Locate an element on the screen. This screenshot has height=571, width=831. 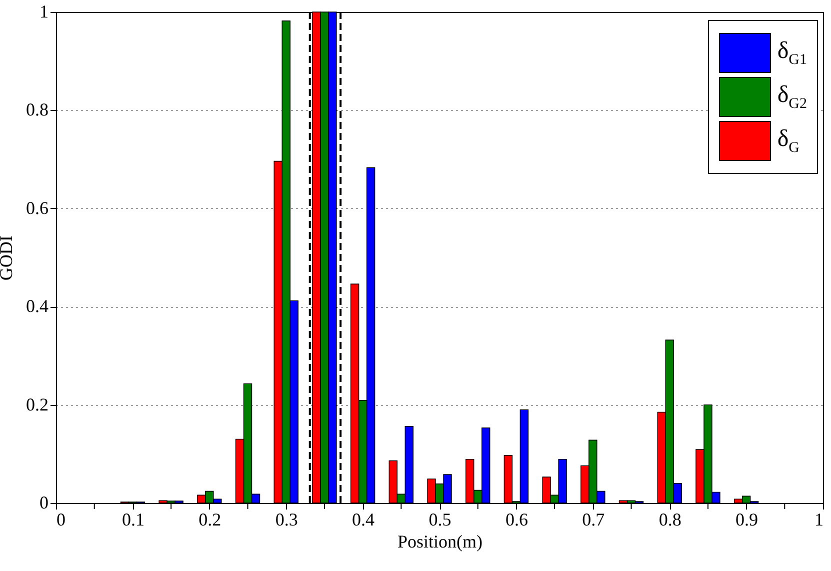
x-tick-label: 0.3 is located at coordinates (286, 520).